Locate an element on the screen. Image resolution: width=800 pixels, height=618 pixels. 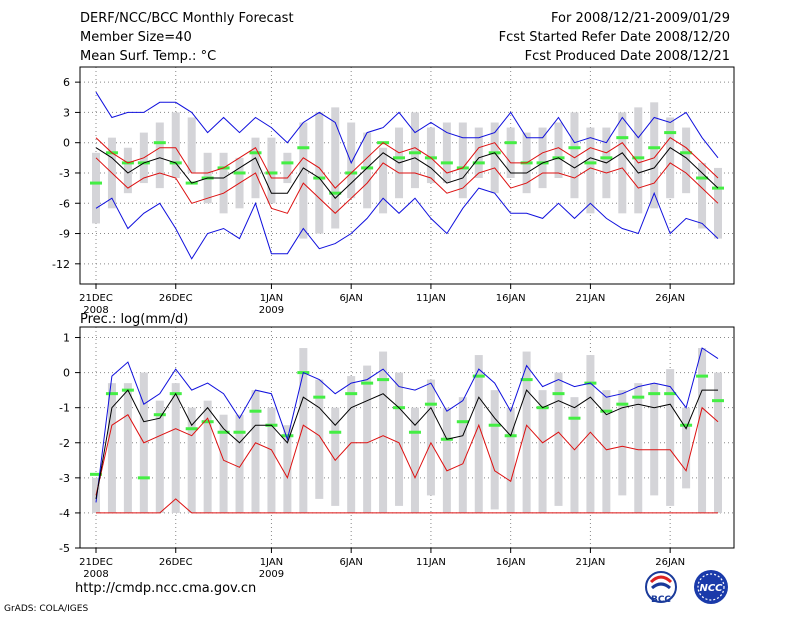
forecast-title: DERF/NCC/BCC Monthly Forecast is located at coordinates (187, 18).